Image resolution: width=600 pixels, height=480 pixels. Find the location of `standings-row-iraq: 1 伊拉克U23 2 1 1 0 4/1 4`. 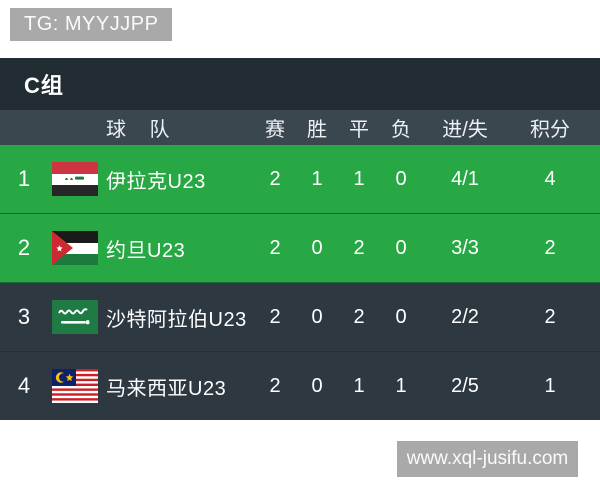

standings-row-iraq: 1 伊拉克U23 2 1 1 0 4/1 4 is located at coordinates (300, 179).